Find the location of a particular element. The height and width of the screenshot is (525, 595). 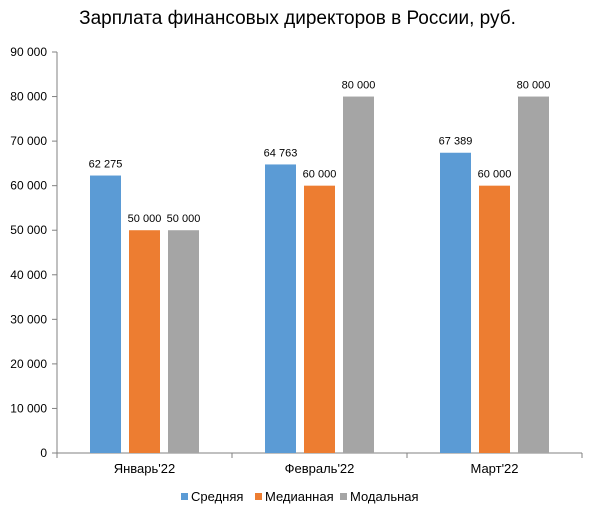

y-tick-label: 10 000 is located at coordinates (28, 408).